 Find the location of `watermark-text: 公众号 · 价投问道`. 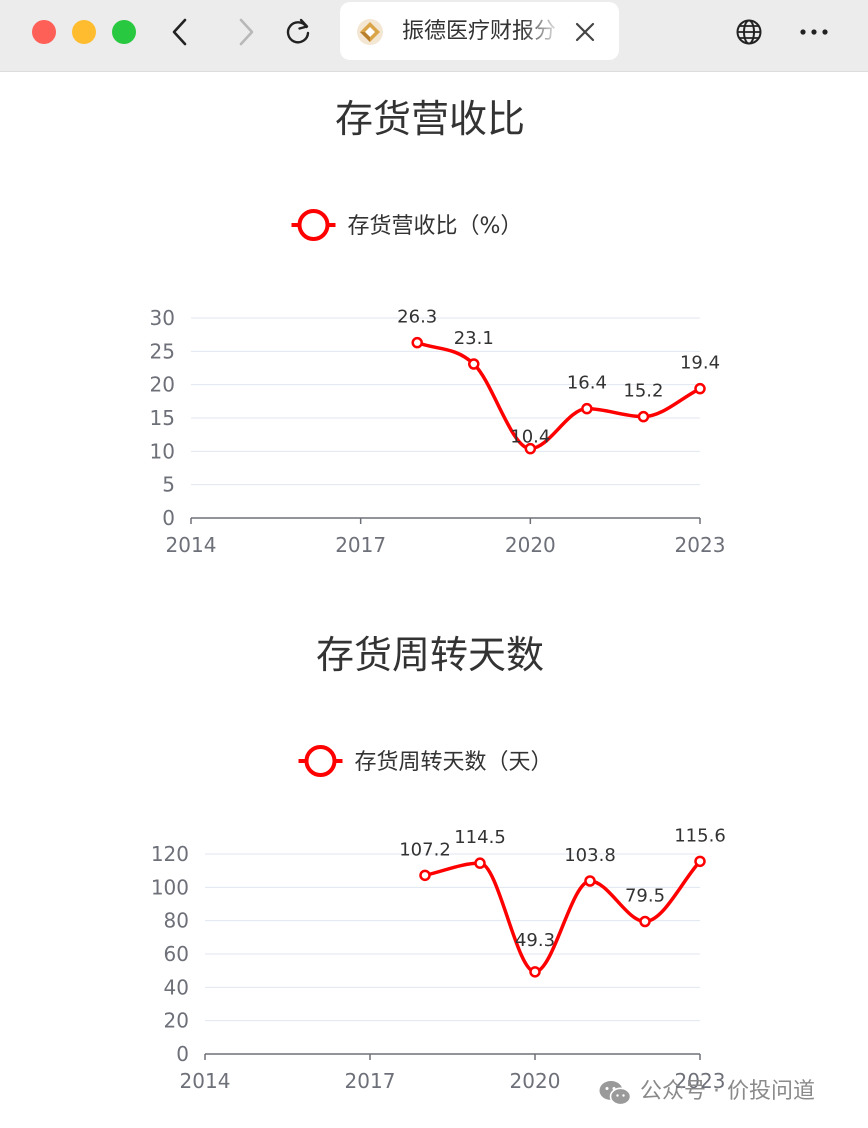

watermark-text: 公众号 · 价投问道 is located at coordinates (727, 1091).